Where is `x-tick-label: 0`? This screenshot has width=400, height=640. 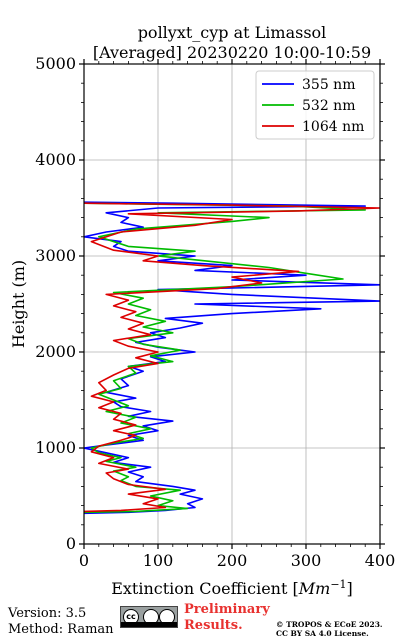
x-tick-label: 0 is located at coordinates (84, 560).